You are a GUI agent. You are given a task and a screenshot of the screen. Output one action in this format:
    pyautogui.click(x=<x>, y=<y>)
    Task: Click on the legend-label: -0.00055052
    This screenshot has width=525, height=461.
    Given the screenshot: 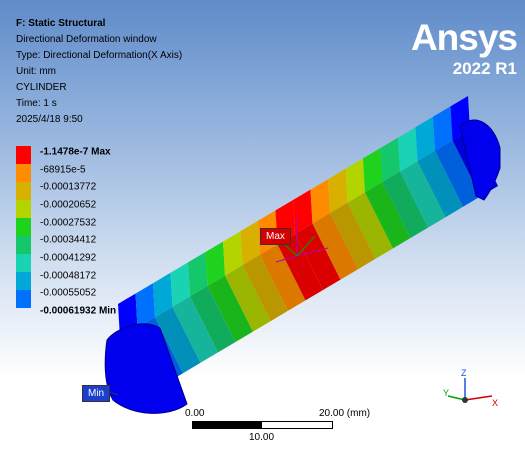 What is the action you would take?
    pyautogui.click(x=68, y=293)
    